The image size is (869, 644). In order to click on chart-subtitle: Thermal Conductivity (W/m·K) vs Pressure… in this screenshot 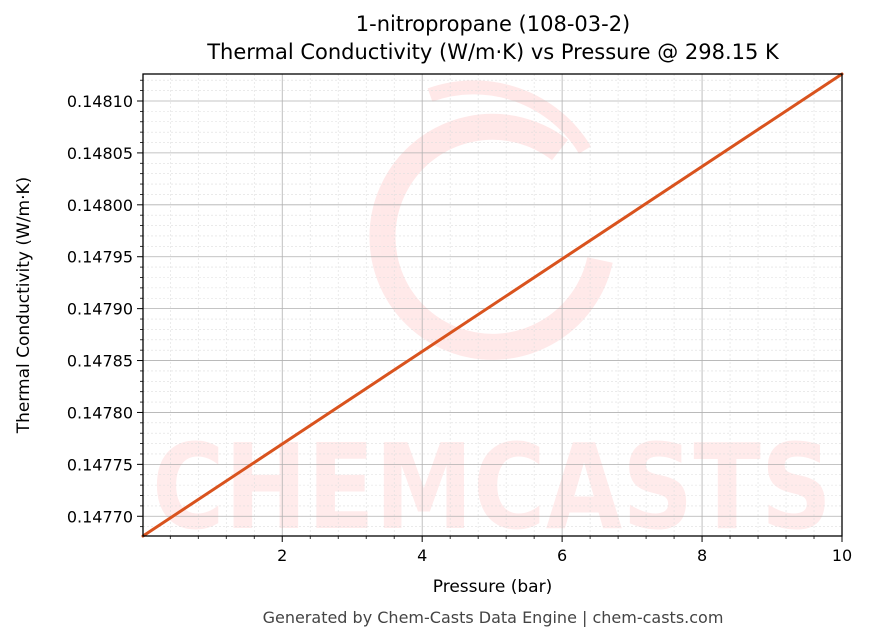, I will do `click(493, 52)`.